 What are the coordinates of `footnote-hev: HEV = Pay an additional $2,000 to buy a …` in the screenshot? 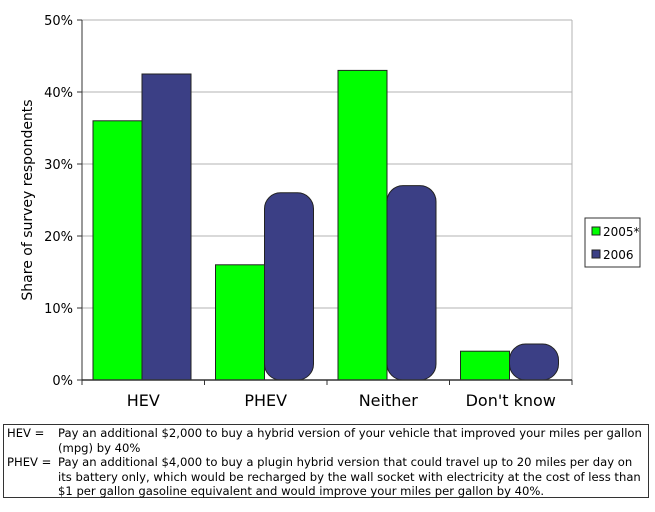 It's located at (326, 440).